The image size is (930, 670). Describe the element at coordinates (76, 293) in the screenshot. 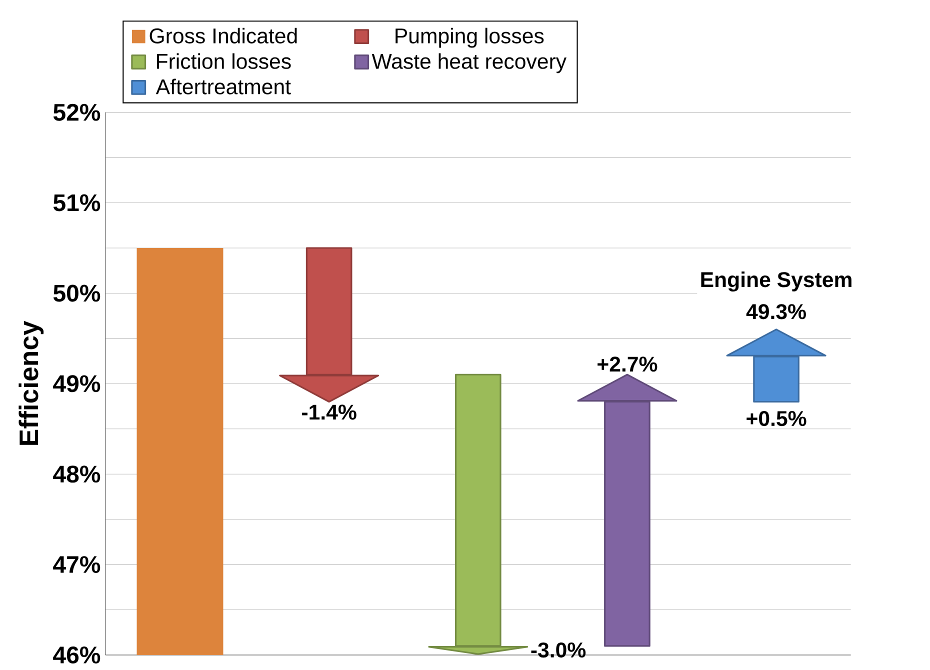

I see `y-tick-label: 50%` at that location.